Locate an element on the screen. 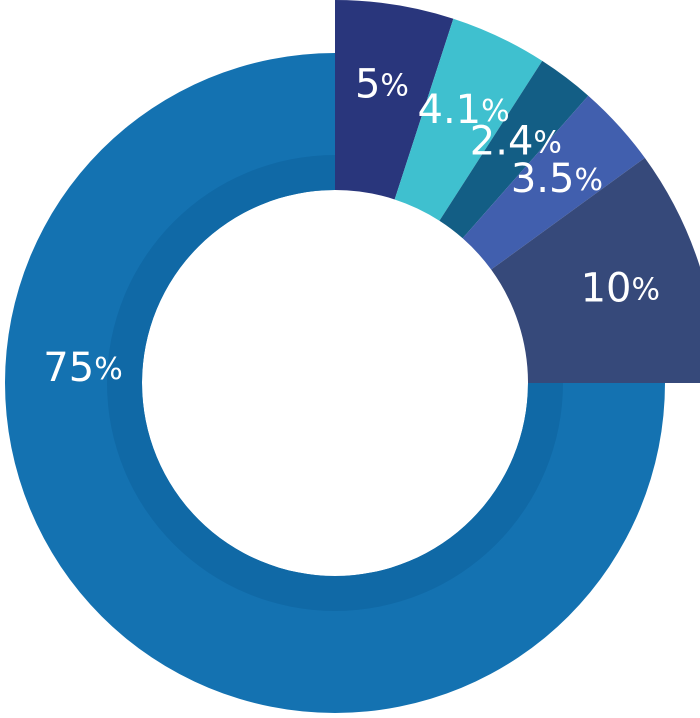 The height and width of the screenshot is (718, 700). slice-label-5: 75% is located at coordinates (82, 368).